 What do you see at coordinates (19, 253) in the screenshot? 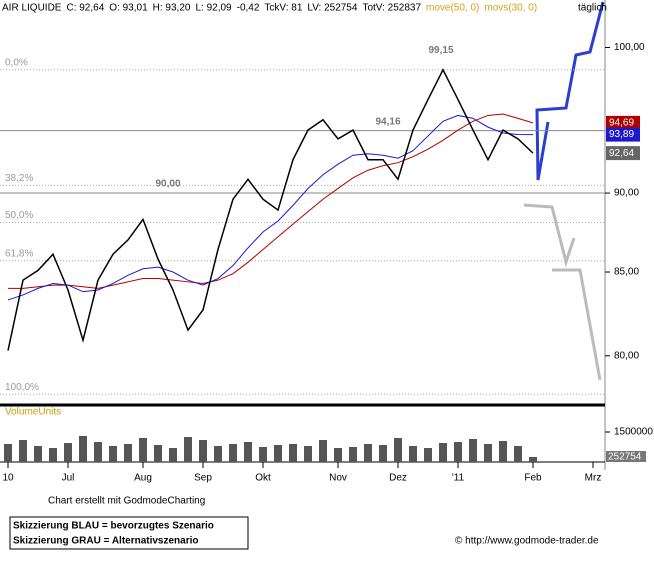
I see `fib-label: 61,8%` at bounding box center [19, 253].